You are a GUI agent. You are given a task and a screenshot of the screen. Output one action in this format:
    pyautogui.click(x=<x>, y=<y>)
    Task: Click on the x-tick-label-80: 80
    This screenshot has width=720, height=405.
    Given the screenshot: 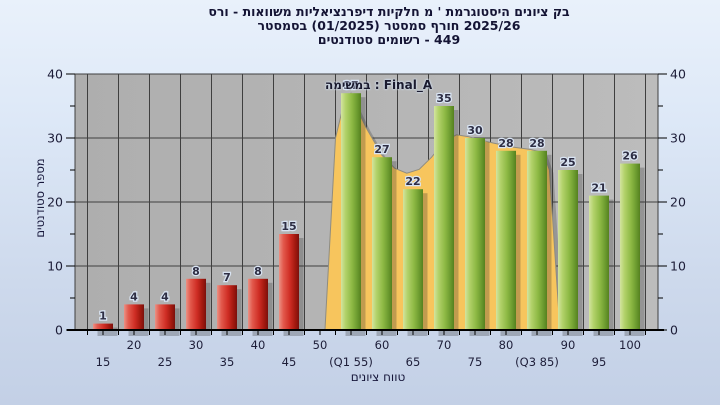 What is the action you would take?
    pyautogui.click(x=506, y=345)
    